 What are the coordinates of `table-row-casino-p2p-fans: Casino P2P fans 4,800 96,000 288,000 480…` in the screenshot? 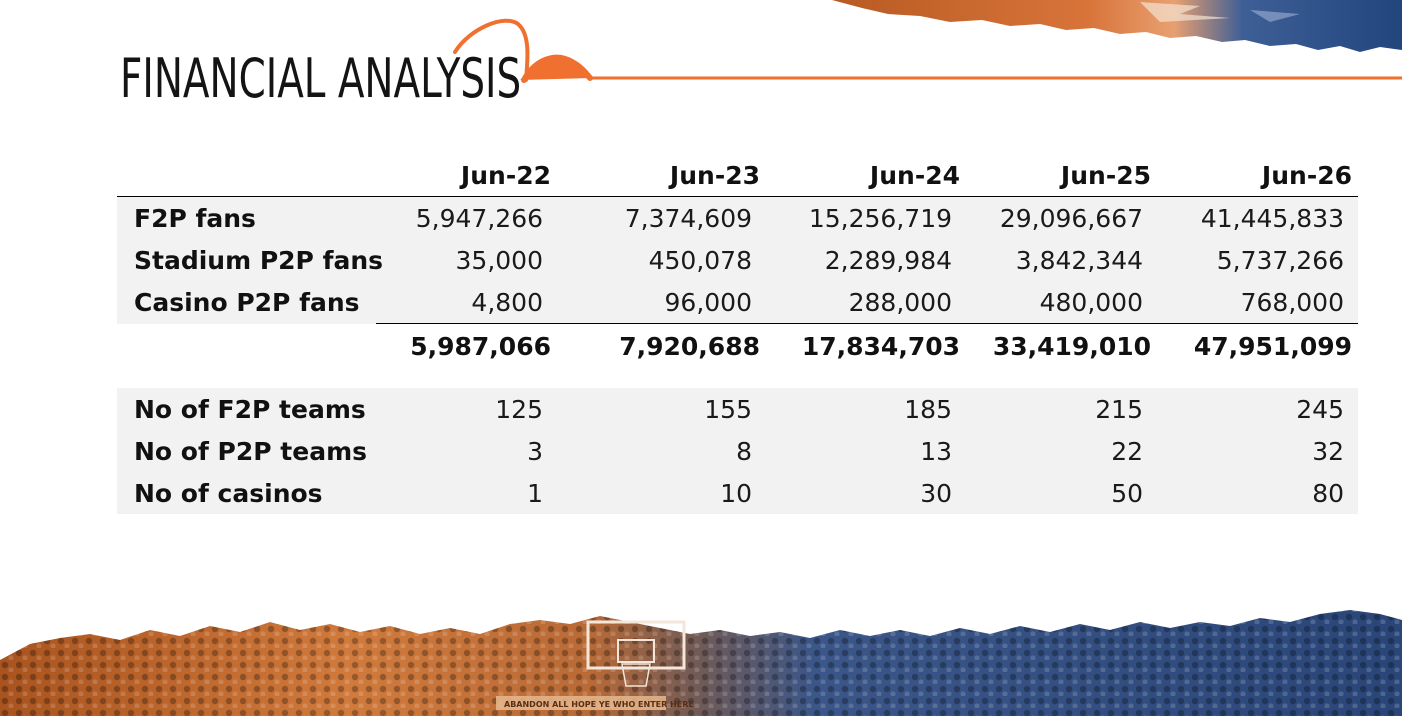 It's located at (737, 302).